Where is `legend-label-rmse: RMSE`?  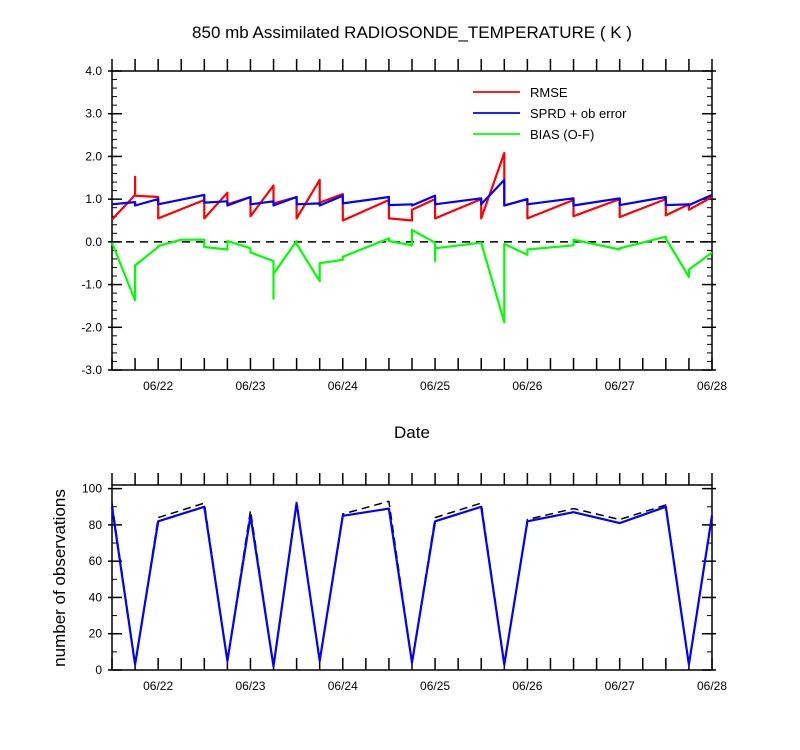 legend-label-rmse: RMSE is located at coordinates (549, 92).